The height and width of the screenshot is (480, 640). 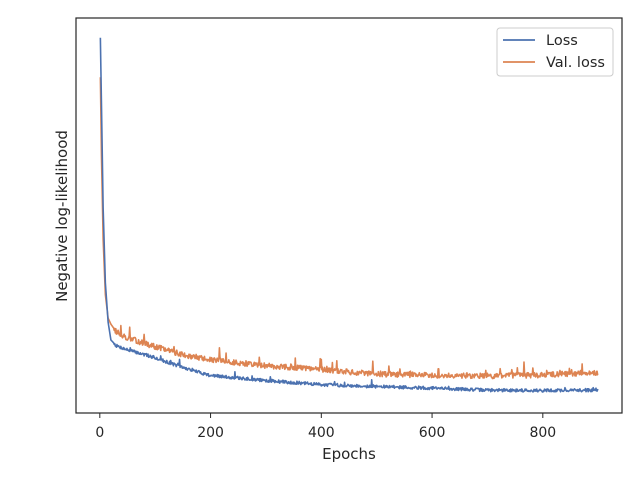 I want to click on y-axis-label: Negative log-likelihood, so click(x=62, y=216).